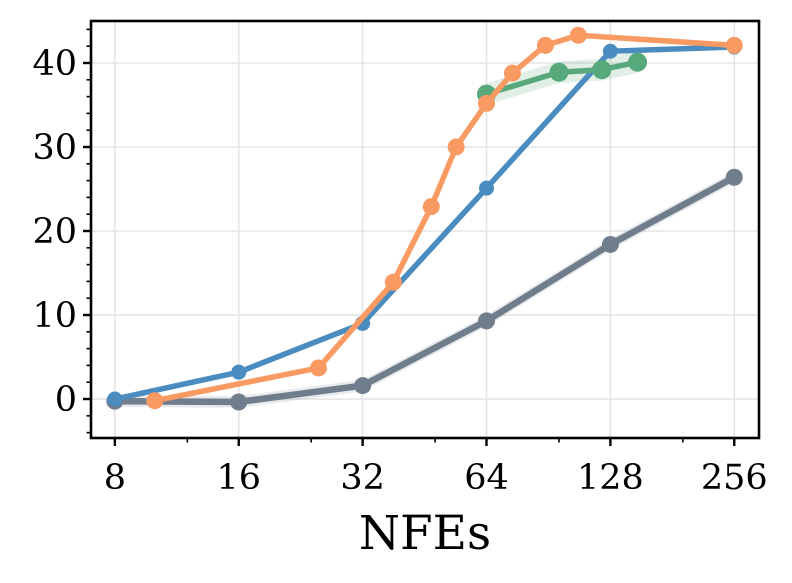 The image size is (792, 583). Describe the element at coordinates (54, 232) in the screenshot. I see `y-tick-label: 20` at that location.